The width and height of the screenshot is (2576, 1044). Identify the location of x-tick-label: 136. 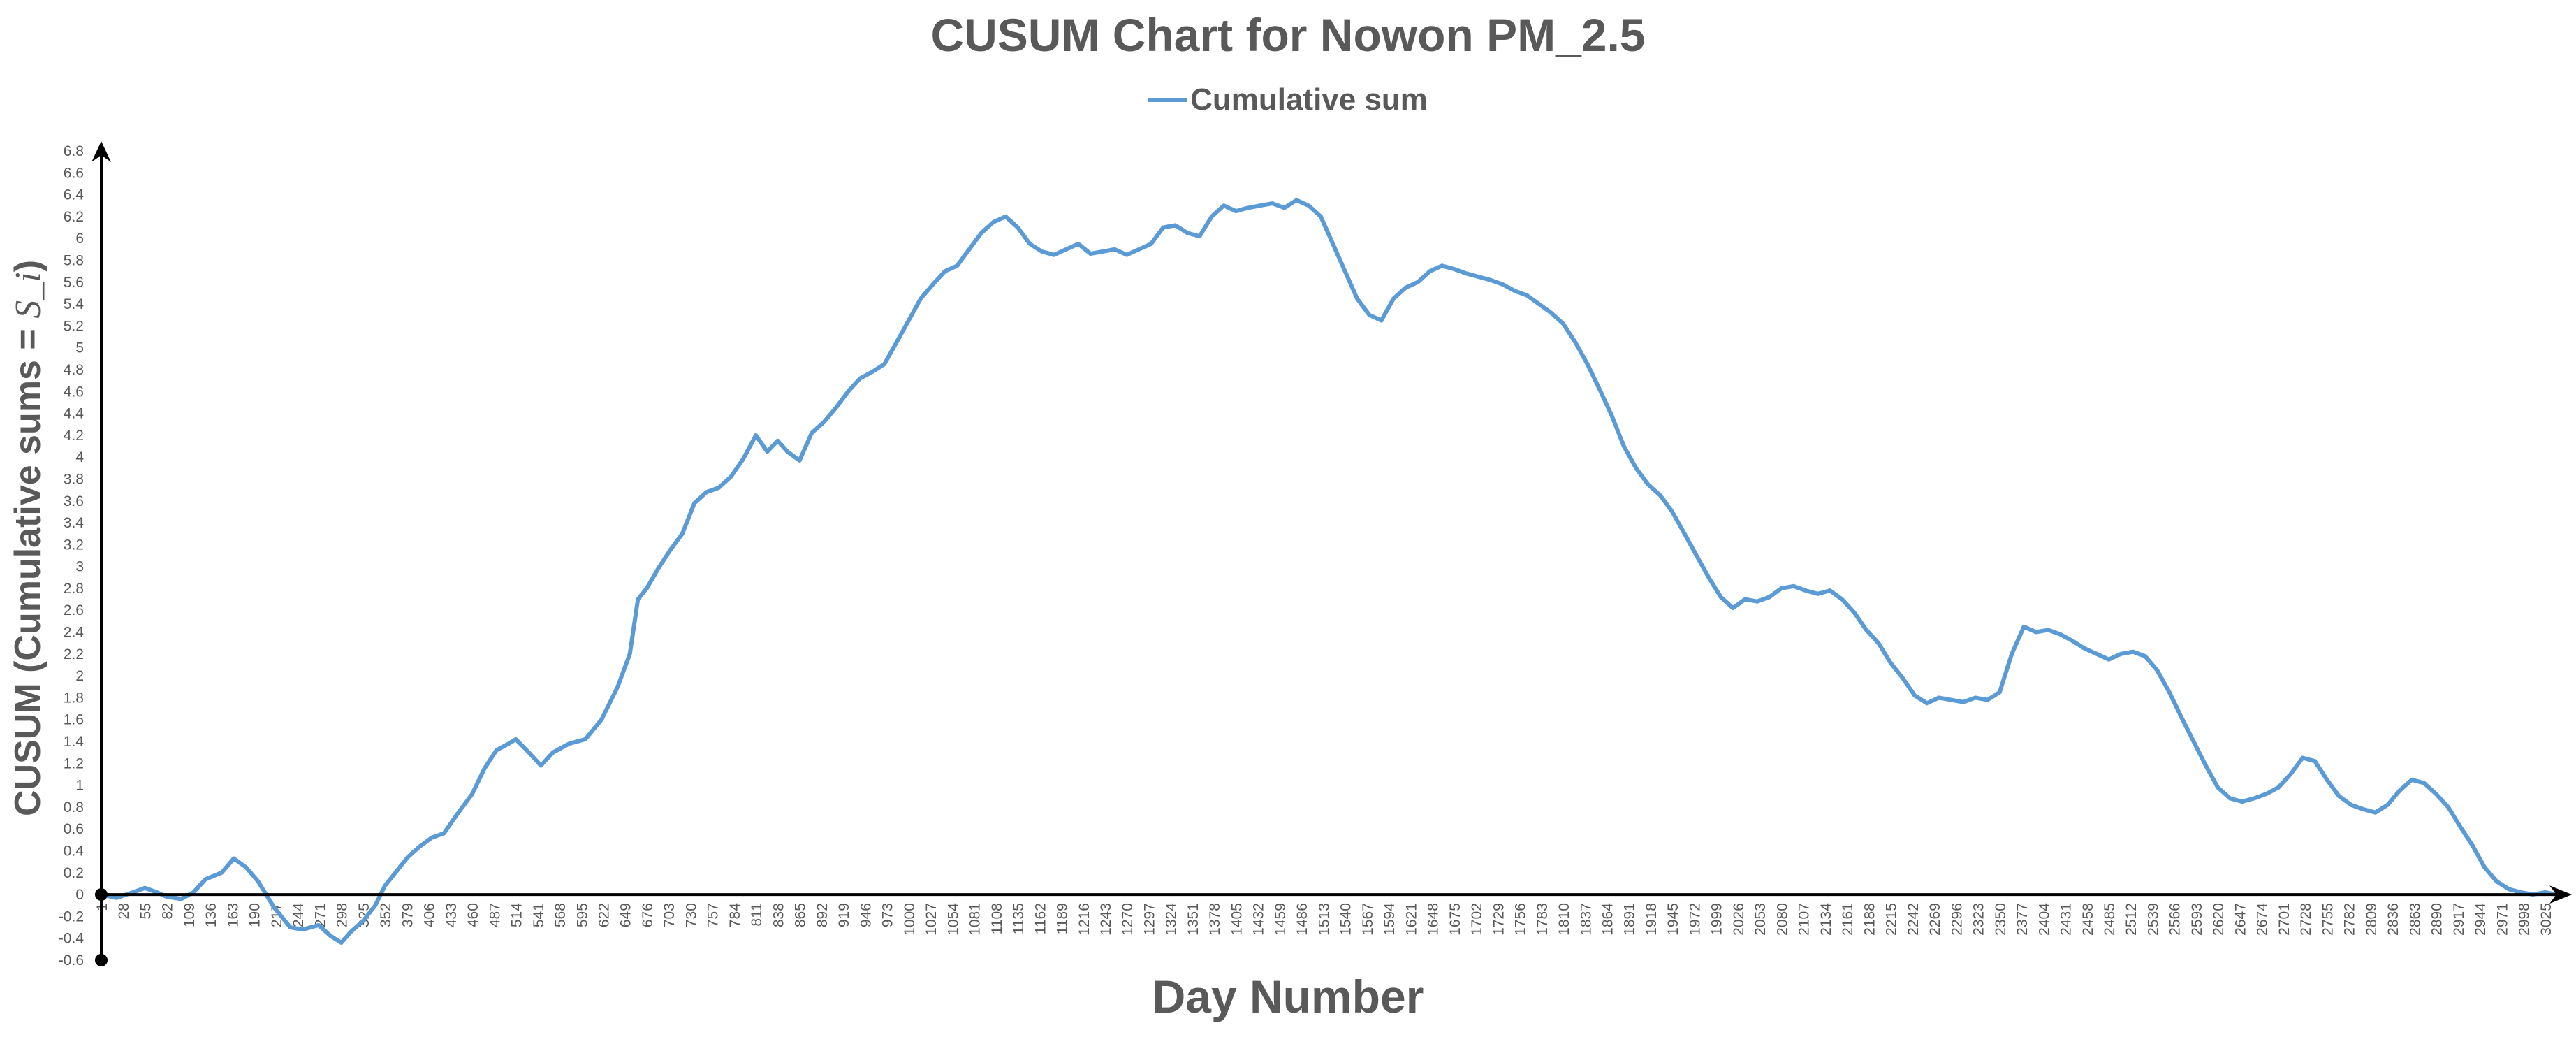
(211, 915).